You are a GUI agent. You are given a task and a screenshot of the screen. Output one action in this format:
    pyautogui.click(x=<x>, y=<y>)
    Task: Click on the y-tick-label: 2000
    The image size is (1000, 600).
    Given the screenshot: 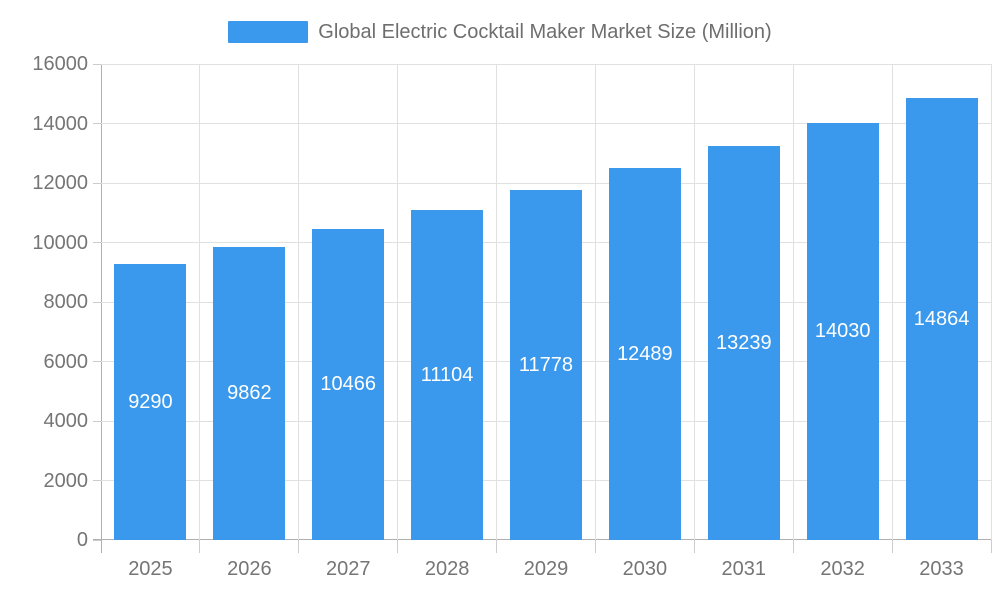 What is the action you would take?
    pyautogui.click(x=66, y=480)
    